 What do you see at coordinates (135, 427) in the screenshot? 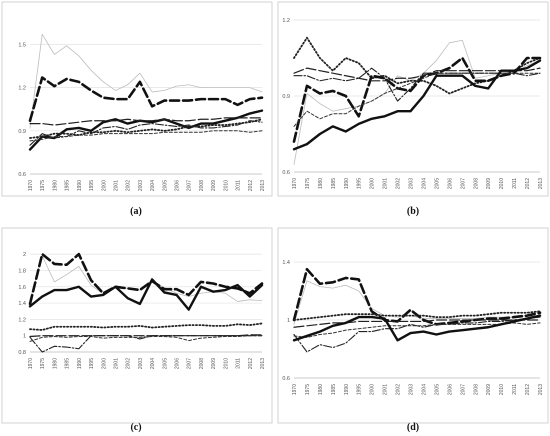
I see `panel-caption: (c)` at bounding box center [135, 427].